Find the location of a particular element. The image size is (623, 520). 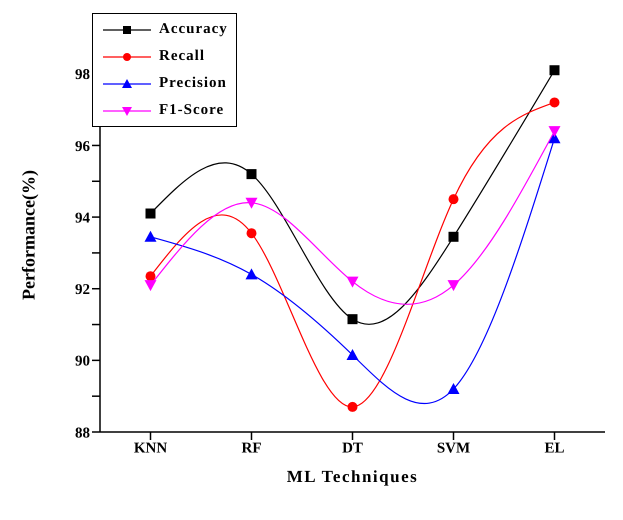

x-tick-label: DT is located at coordinates (352, 448).